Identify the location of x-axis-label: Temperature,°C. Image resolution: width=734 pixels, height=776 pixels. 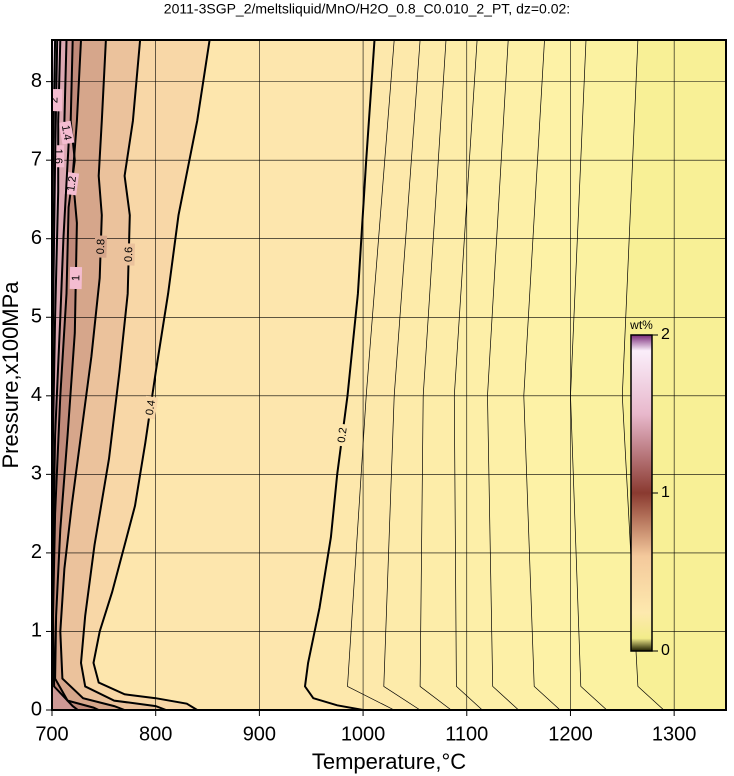
(389, 761).